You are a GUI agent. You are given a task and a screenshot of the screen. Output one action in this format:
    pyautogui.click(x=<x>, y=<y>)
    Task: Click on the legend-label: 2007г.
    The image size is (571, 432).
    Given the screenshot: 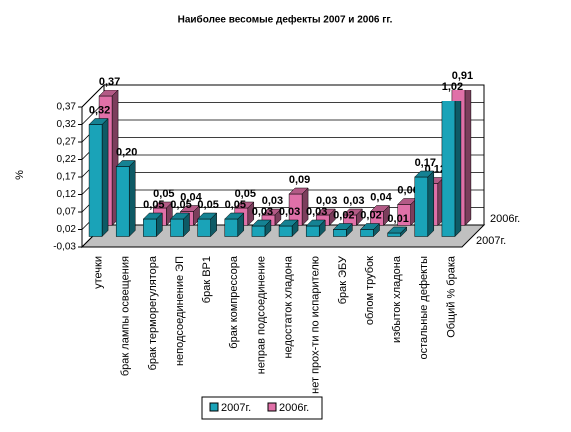 What is the action you would take?
    pyautogui.click(x=236, y=408)
    